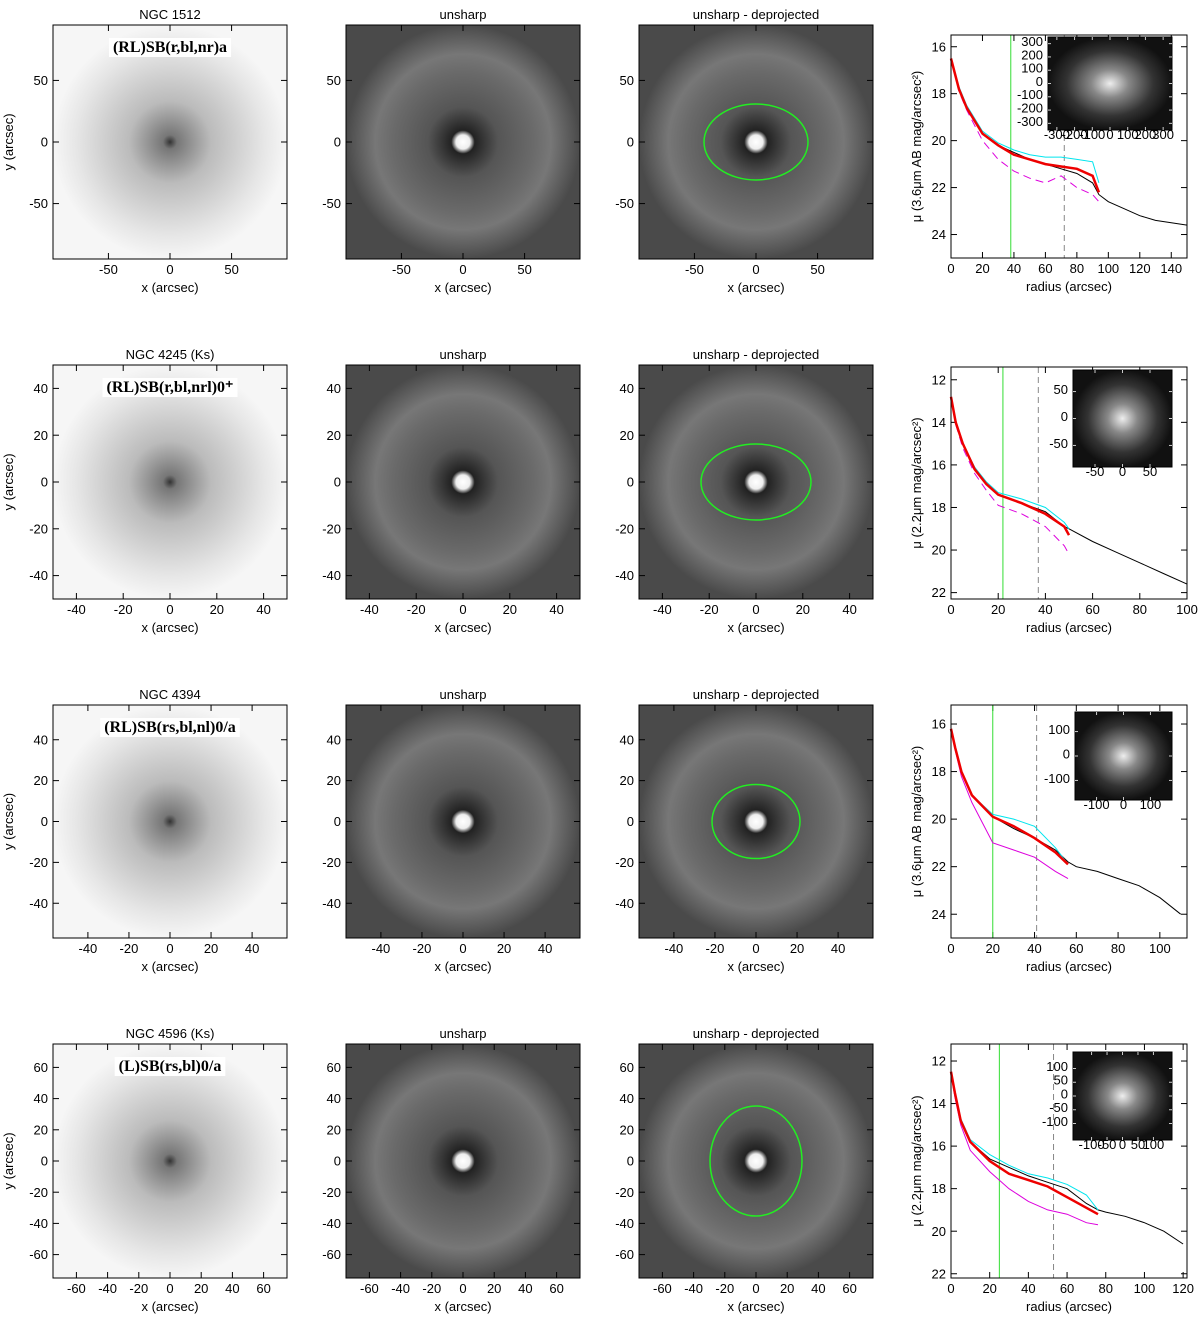  What do you see at coordinates (916, 147) in the screenshot?
I see `y-axis-label: μ (3.6μm AB mag/arcsec²)` at bounding box center [916, 147].